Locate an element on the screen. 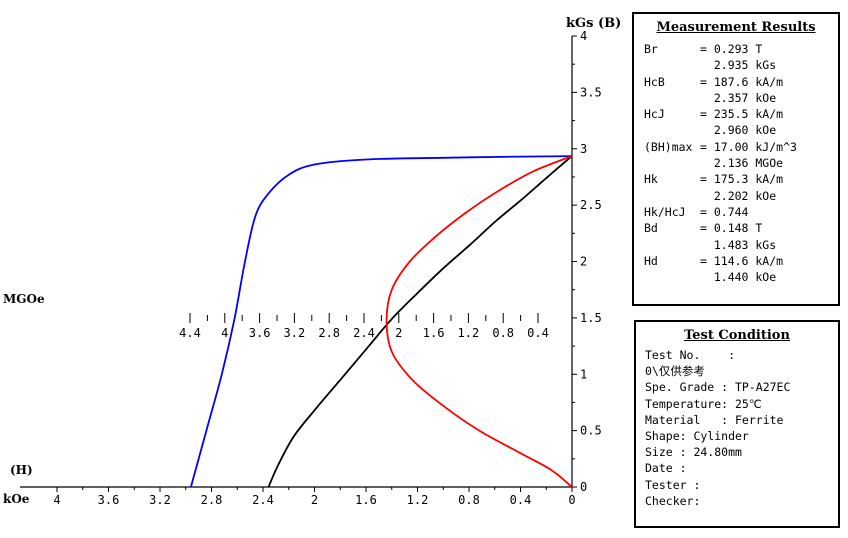 The width and height of the screenshot is (848, 538). h-axis-tick-label: 0.8 is located at coordinates (469, 500).